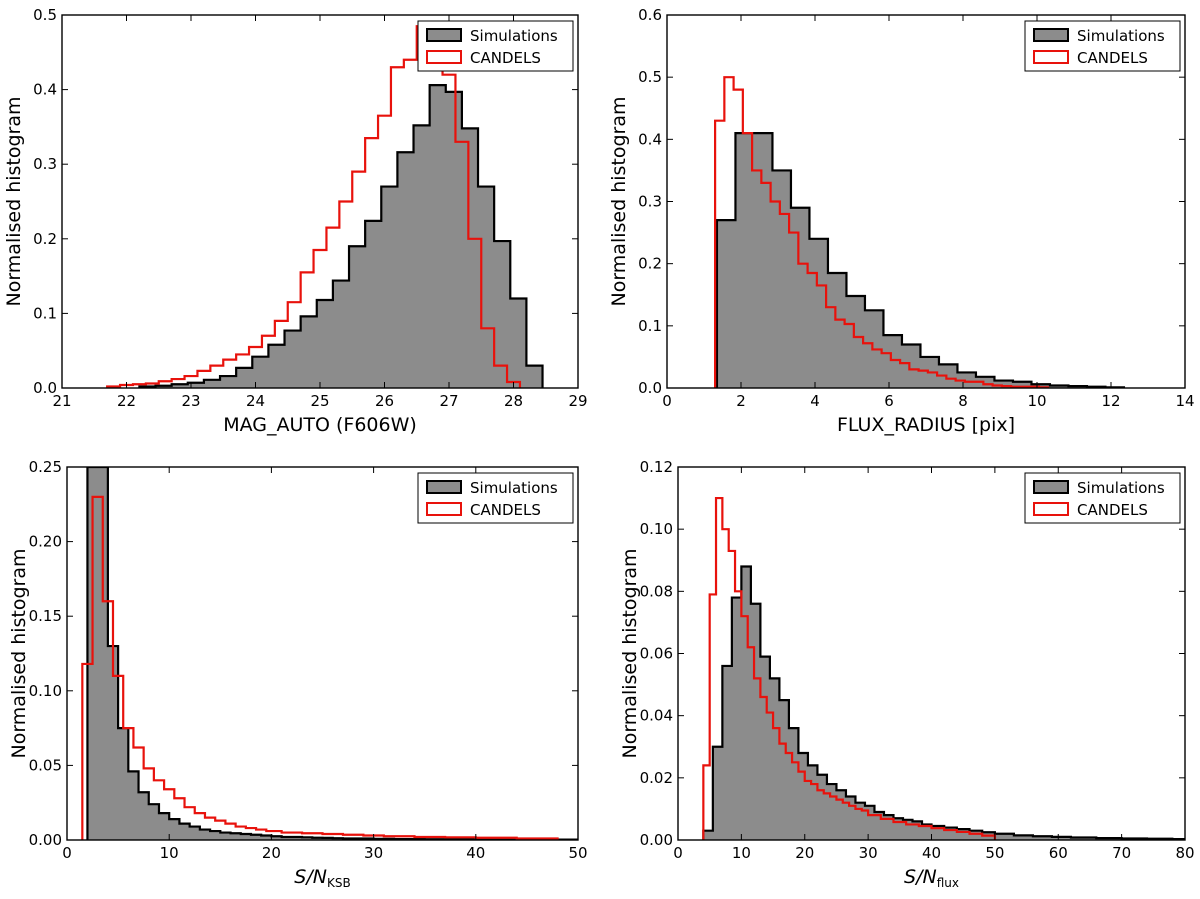 This screenshot has height=899, width=1200. Describe the element at coordinates (849, 668) in the screenshot. I see `candels-step-line` at that location.